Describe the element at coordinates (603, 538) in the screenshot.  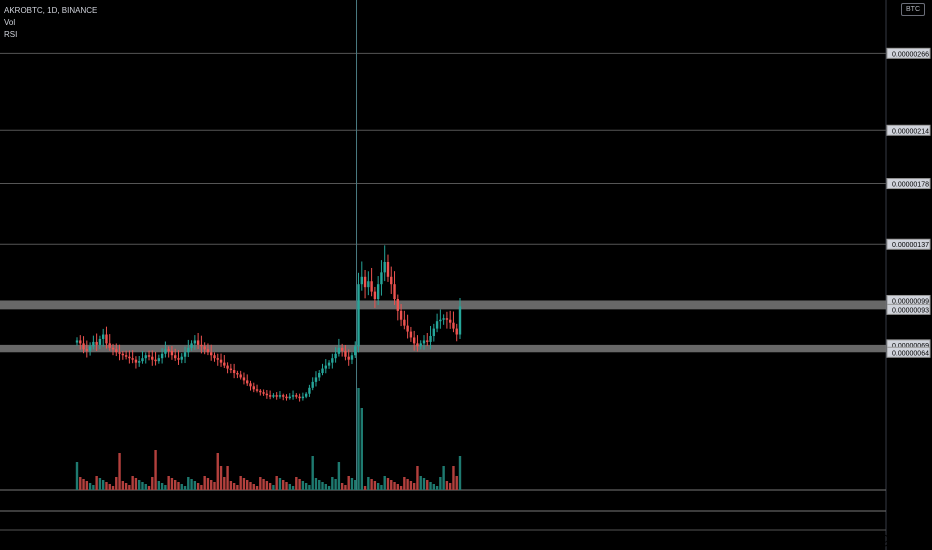
I see `x-tick-label: May` at that location.